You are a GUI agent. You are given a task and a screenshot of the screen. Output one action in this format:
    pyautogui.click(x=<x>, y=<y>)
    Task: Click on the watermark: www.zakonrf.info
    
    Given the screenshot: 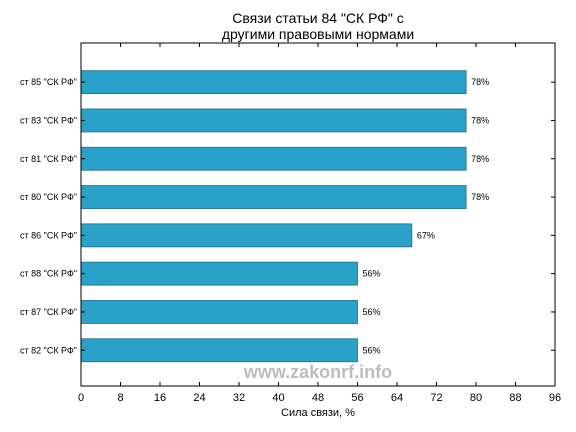 What is the action you would take?
    pyautogui.click(x=317, y=372)
    